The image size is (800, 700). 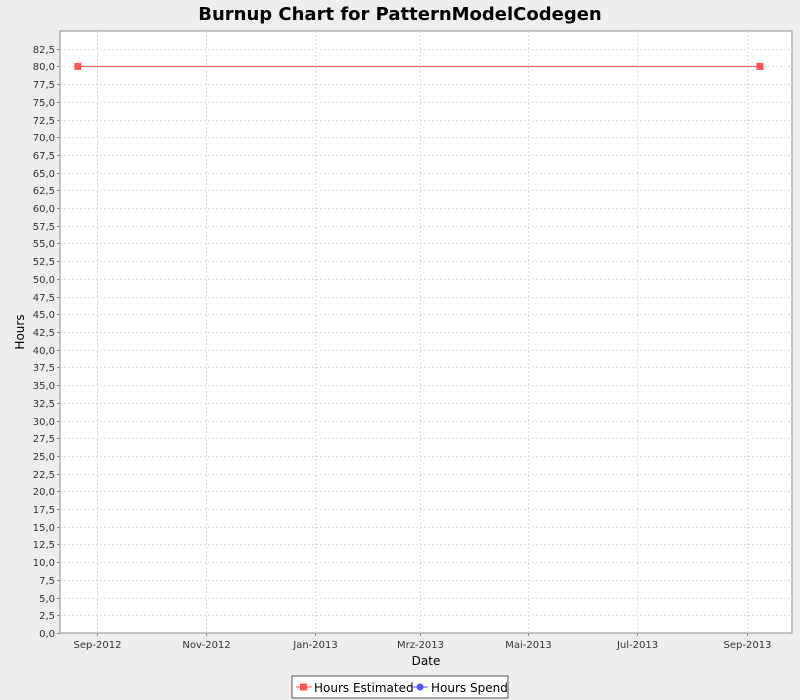 I want to click on x-tick-label: Mrz-2013, so click(x=420, y=645).